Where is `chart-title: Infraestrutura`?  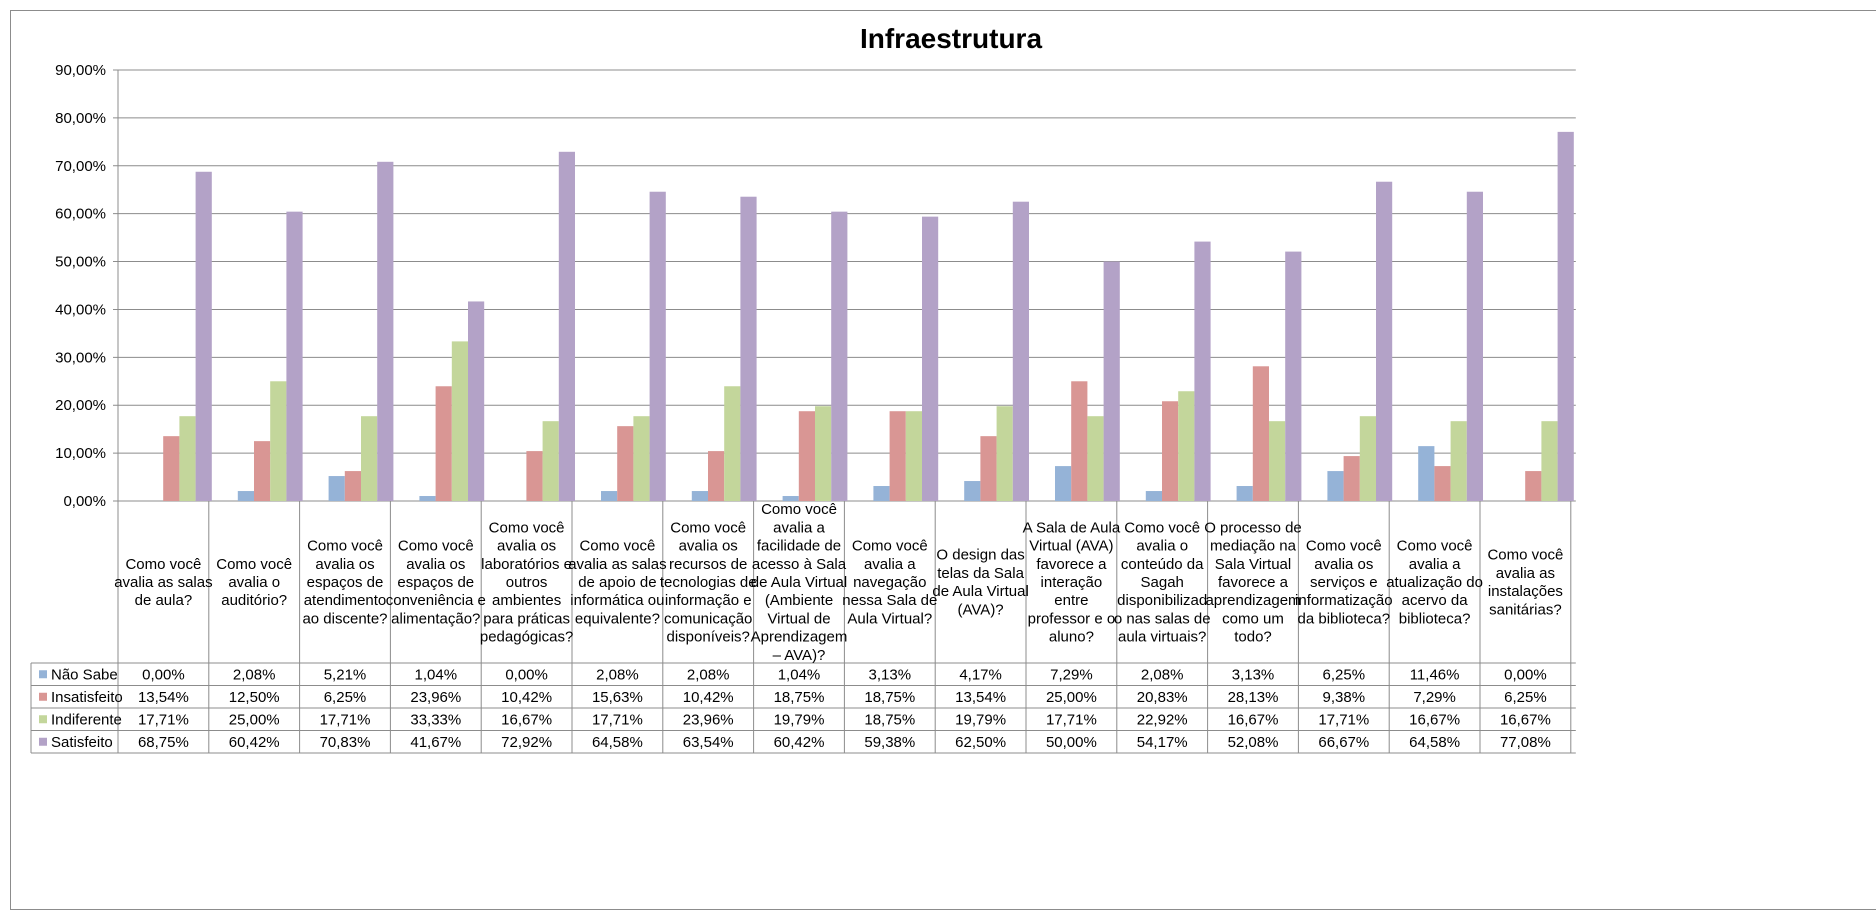
chart-title: Infraestrutura is located at coordinates (951, 38).